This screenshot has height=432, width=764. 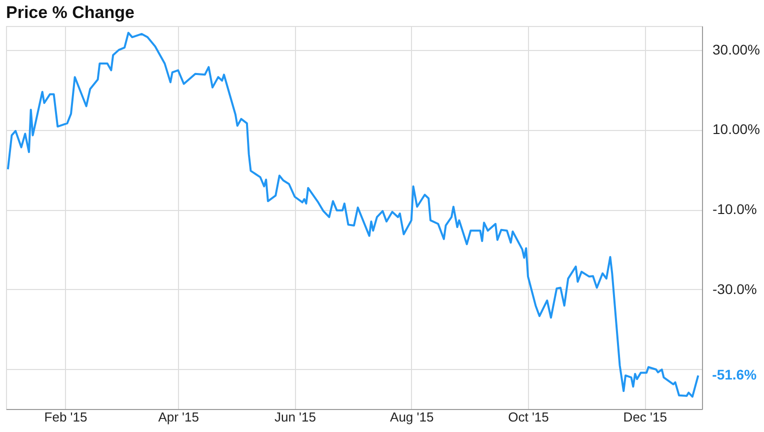 What do you see at coordinates (734, 288) in the screenshot?
I see `y-tick-label: -30.0%` at bounding box center [734, 288].